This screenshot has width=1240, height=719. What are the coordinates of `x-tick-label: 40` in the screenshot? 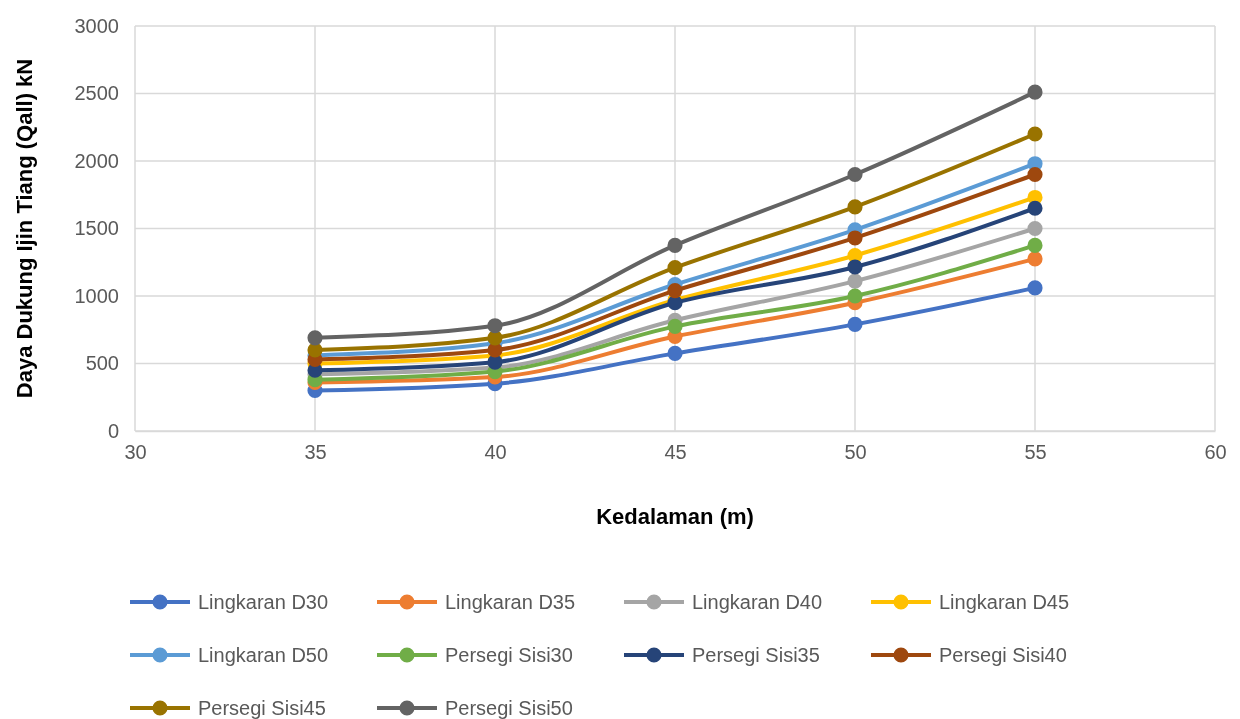 It's located at (495, 452).